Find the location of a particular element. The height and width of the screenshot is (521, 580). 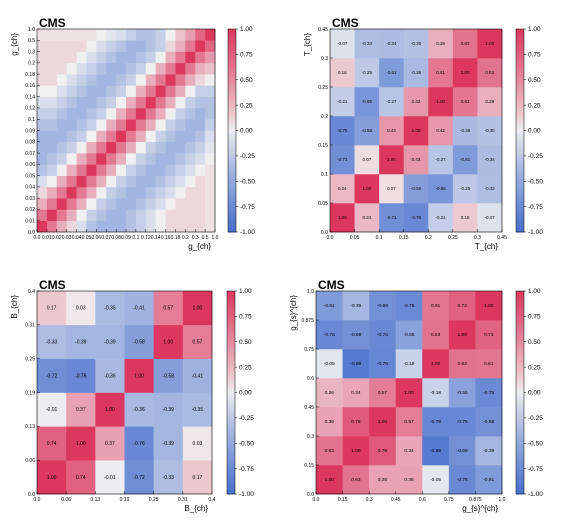

cell-value-label: 0.29 is located at coordinates (440, 43).